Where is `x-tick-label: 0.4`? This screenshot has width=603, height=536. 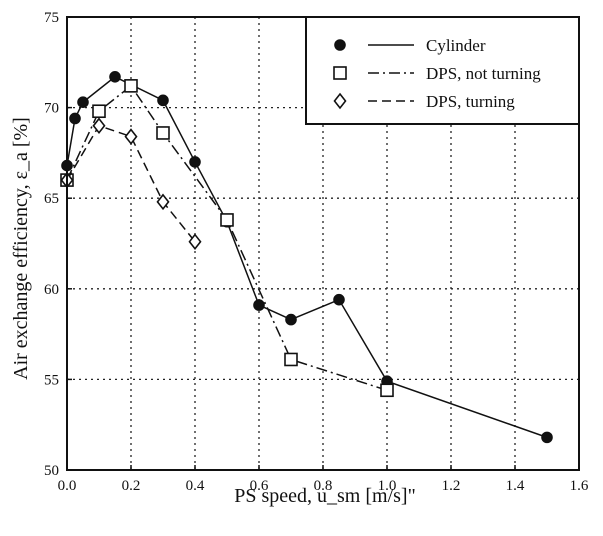
x-tick-label: 0.4 is located at coordinates (195, 486).